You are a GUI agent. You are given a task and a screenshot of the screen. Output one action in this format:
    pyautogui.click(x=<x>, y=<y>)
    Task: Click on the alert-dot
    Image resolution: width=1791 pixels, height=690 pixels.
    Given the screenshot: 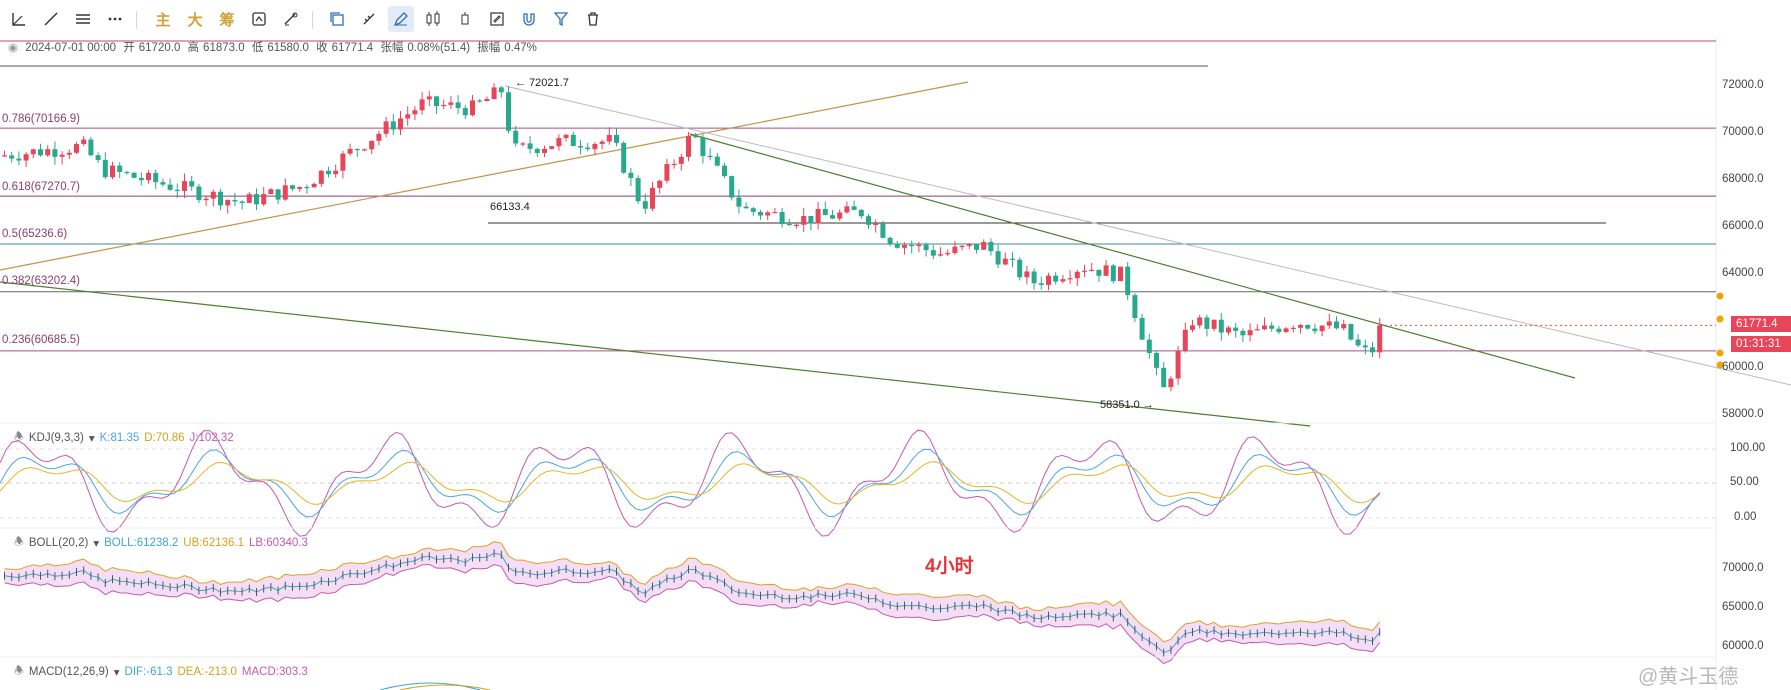 What is the action you would take?
    pyautogui.click(x=1720, y=365)
    